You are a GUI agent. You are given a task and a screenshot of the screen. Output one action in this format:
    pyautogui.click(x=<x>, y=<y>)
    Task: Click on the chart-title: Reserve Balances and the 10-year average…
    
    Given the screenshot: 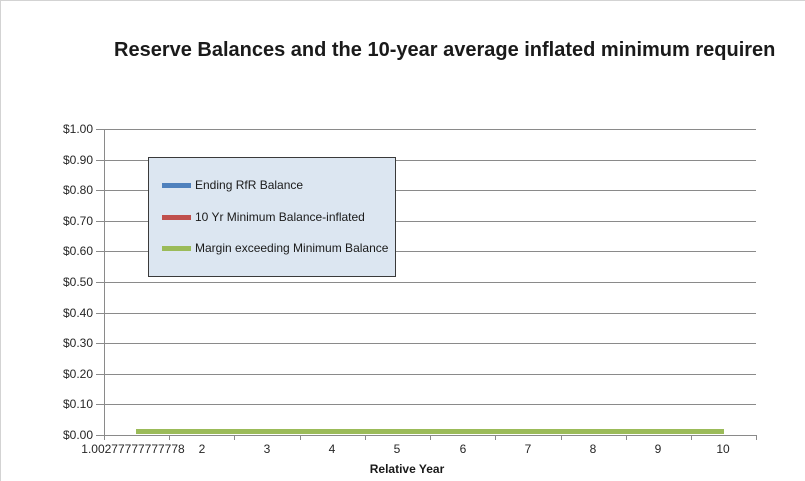 What is the action you would take?
    pyautogui.click(x=445, y=50)
    